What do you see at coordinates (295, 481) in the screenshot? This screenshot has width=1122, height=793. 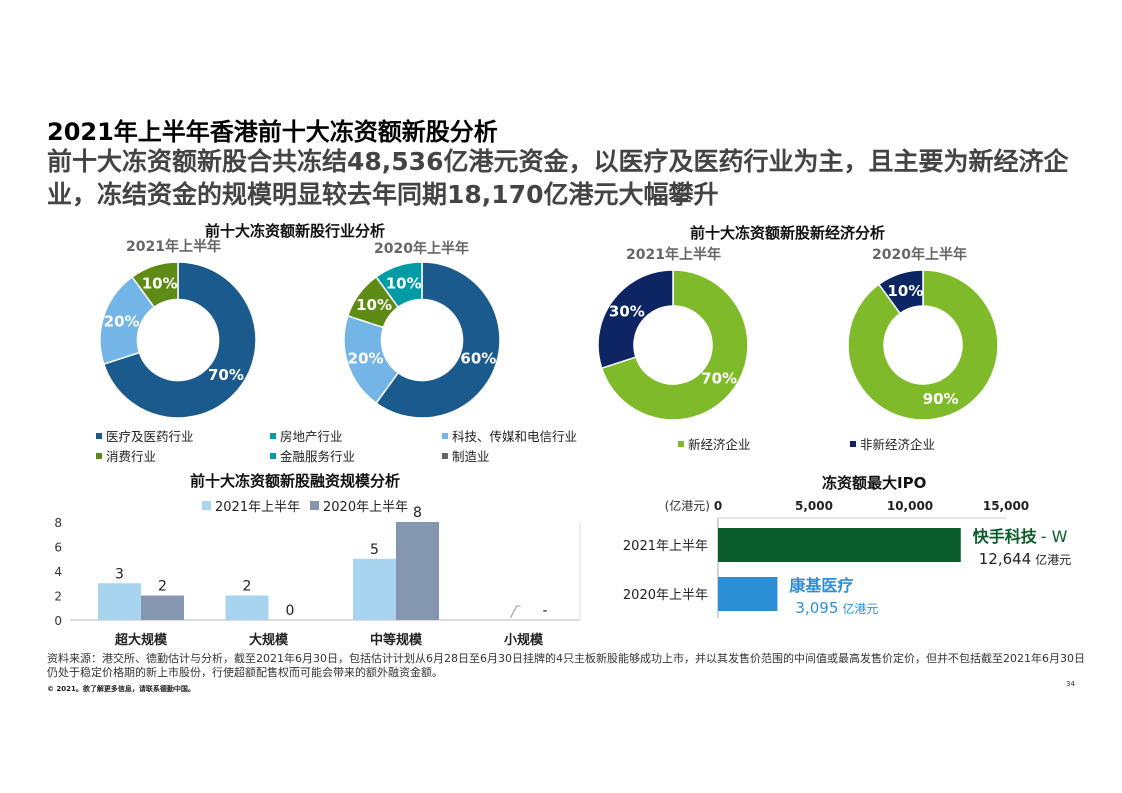 I see `bar-chart-title: 前十大冻资额新股融资规模分析` at bounding box center [295, 481].